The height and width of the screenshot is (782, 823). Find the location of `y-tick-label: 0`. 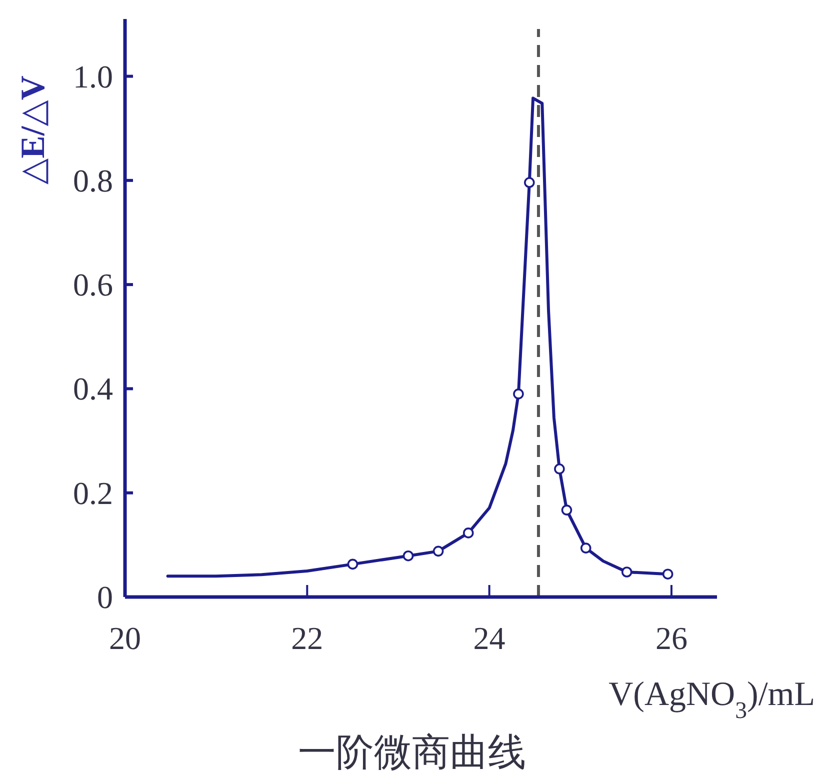

y-tick-label: 0 is located at coordinates (105, 597).